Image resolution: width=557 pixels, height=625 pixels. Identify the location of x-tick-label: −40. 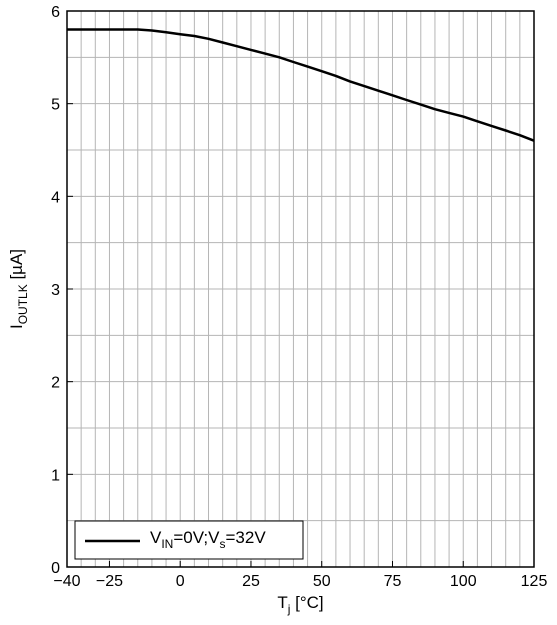
(66, 581).